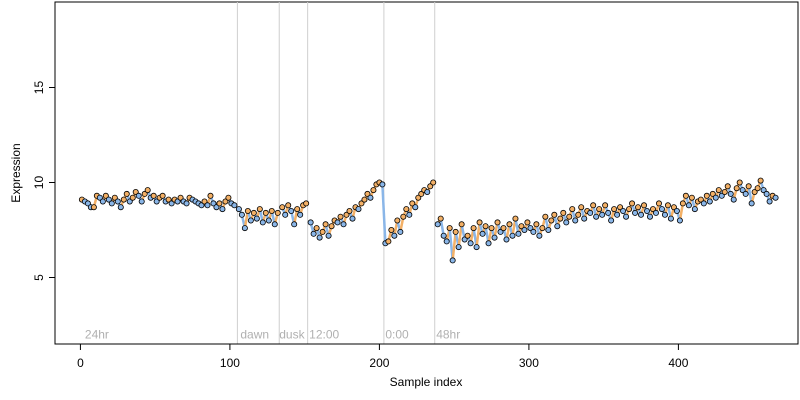  Describe the element at coordinates (529, 363) in the screenshot. I see `x-tick-label: 300` at that location.